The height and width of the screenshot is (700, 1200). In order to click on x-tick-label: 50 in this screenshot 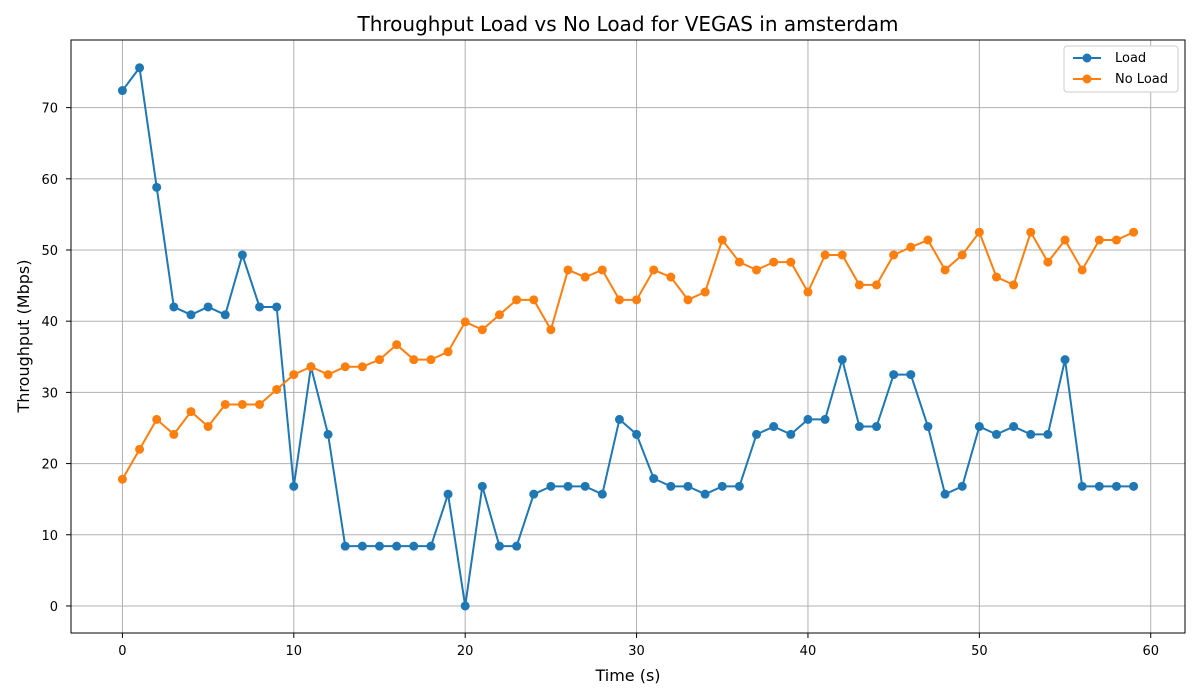, I will do `click(979, 651)`.